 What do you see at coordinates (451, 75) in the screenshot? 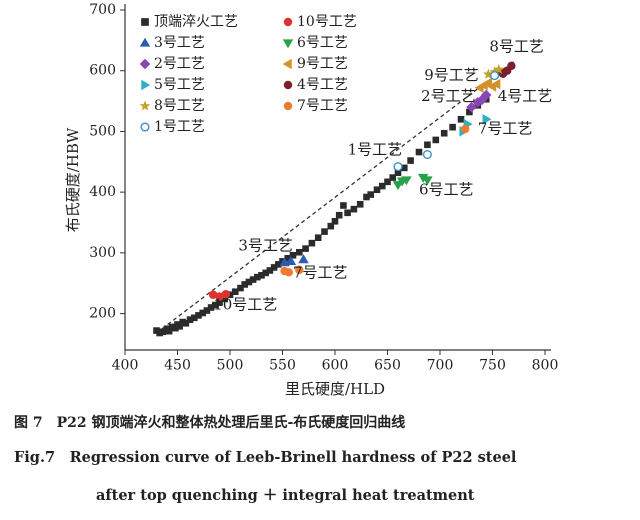
I see `annotation-label: 9号工艺` at bounding box center [451, 75].